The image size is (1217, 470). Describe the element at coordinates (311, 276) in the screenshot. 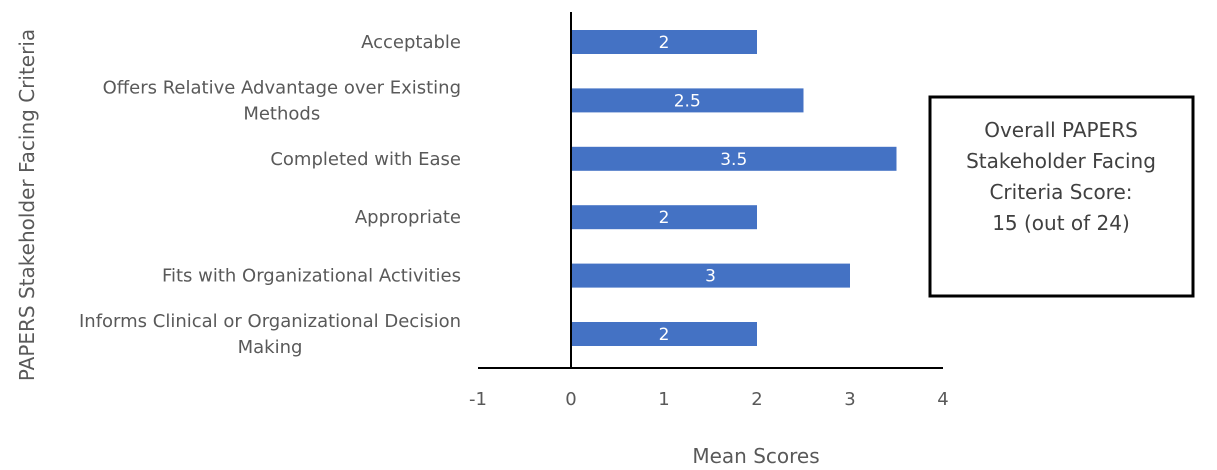

I see `category-label: Fits with Organizational Activities` at that location.